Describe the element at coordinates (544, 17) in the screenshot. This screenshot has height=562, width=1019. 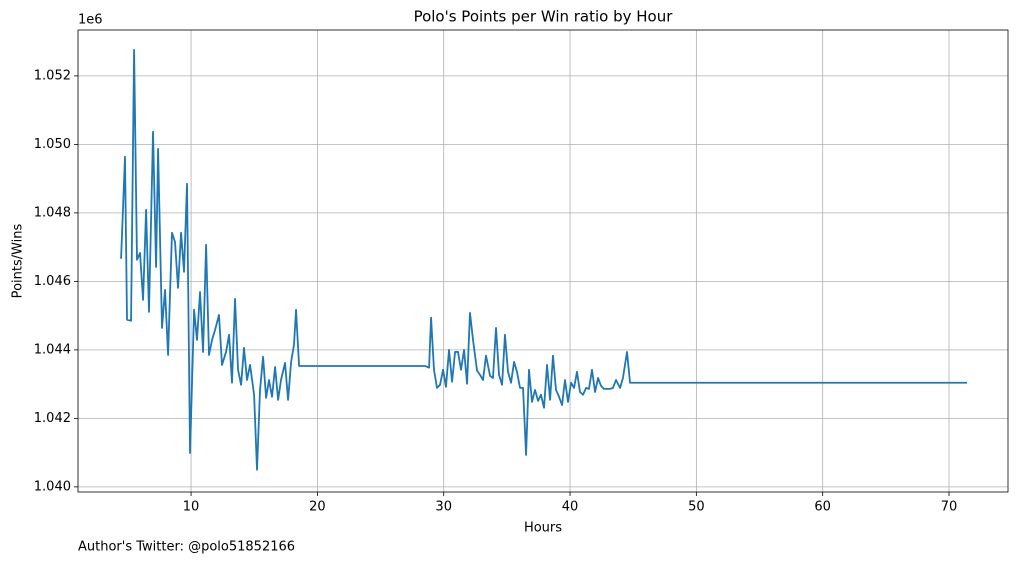
I see `chart-title: Polo's Points per Win ratio by Hour` at that location.